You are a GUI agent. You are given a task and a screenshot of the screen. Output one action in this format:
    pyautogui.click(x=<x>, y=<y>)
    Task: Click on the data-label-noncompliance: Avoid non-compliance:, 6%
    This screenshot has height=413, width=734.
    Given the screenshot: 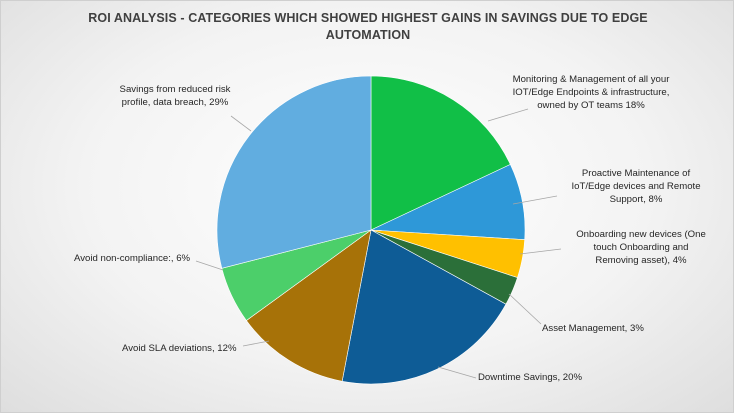 What is the action you would take?
    pyautogui.click(x=132, y=258)
    